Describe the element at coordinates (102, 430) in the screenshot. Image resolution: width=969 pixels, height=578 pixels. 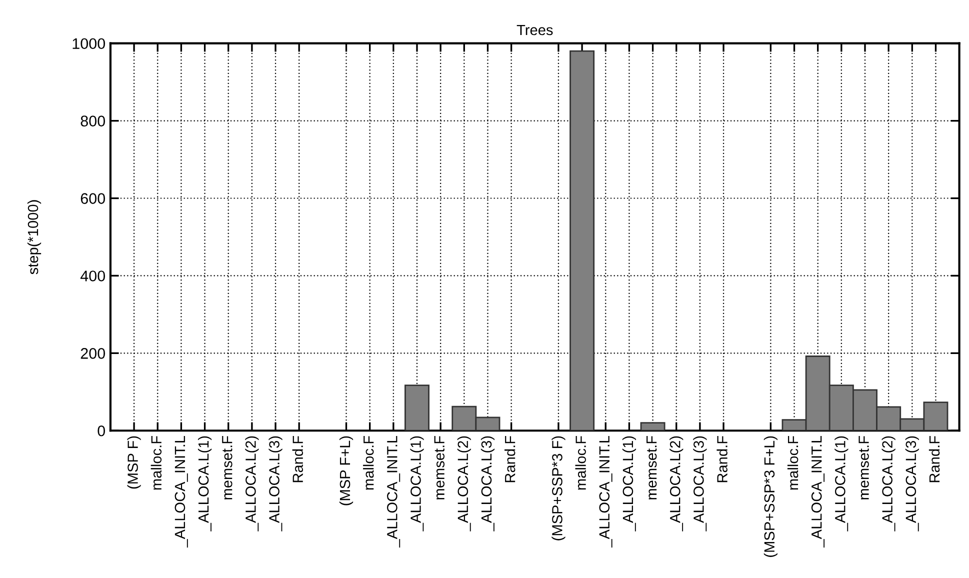
I see `y-tick-label: 0` at that location.